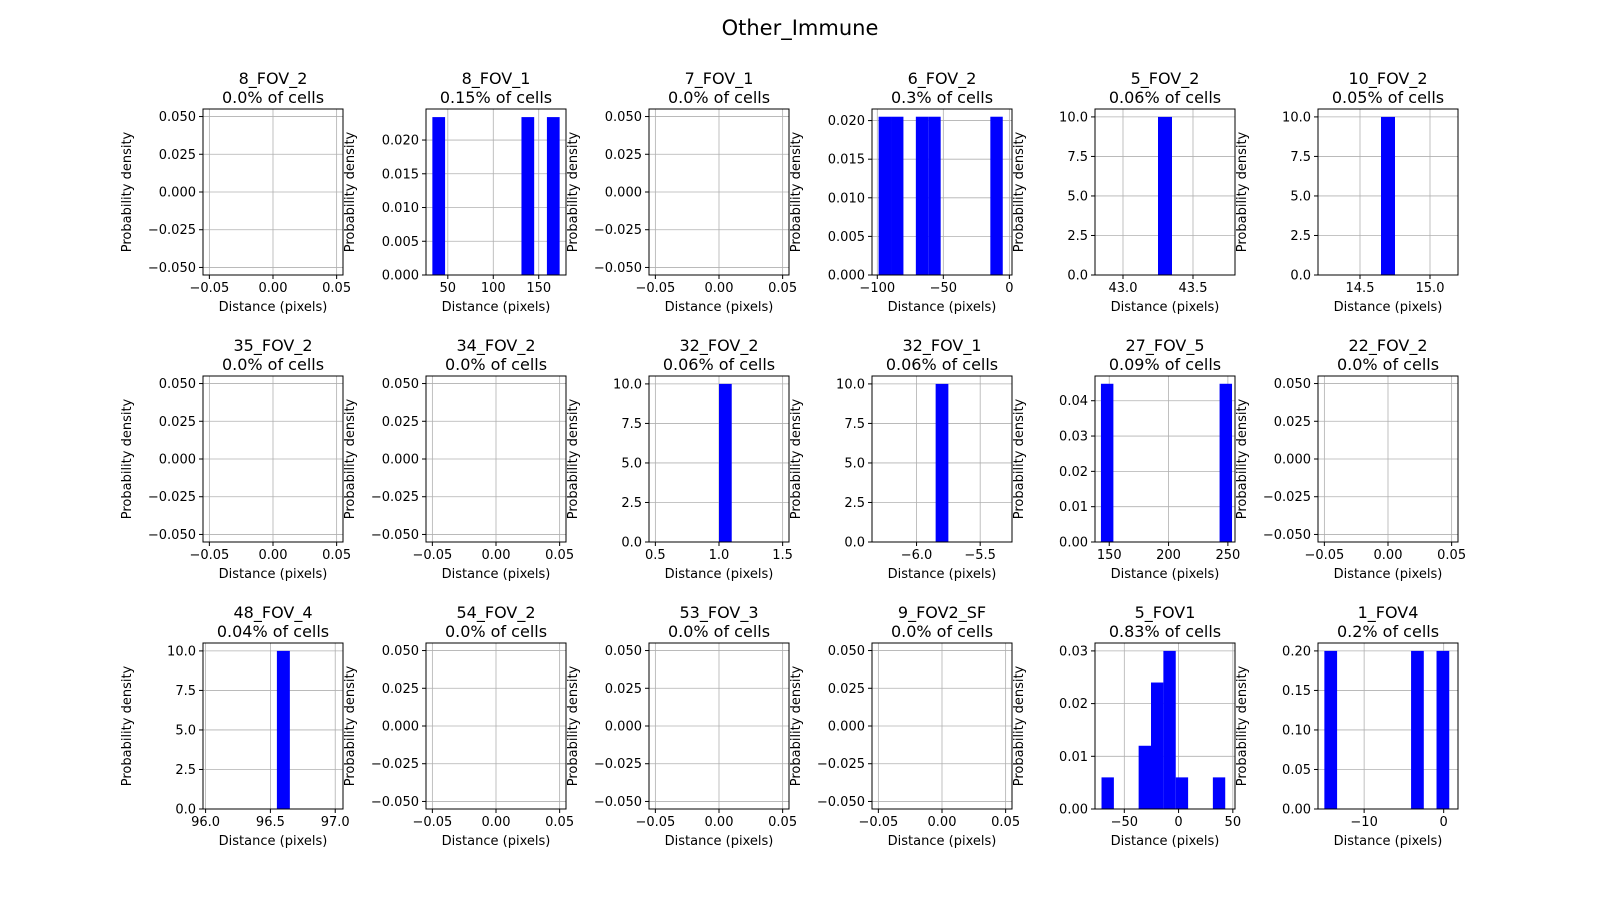 This screenshot has width=1600, height=900. Describe the element at coordinates (1300, 236) in the screenshot. I see `y-tick-label: 2.5` at that location.